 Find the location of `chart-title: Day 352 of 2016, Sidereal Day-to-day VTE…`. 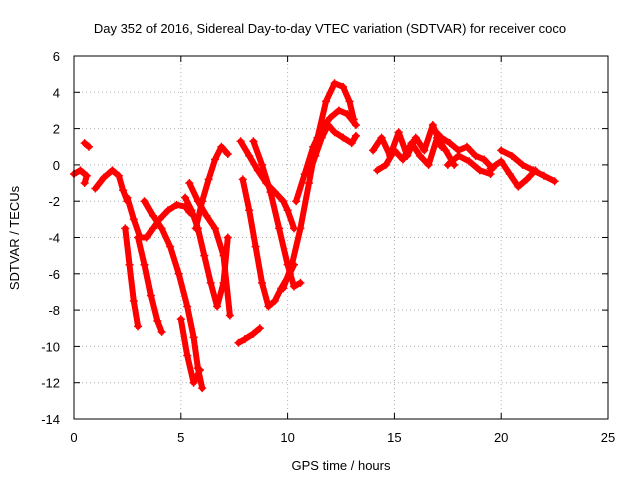

chart-title: Day 352 of 2016, Sidereal Day-to-day VTE… is located at coordinates (330, 28).